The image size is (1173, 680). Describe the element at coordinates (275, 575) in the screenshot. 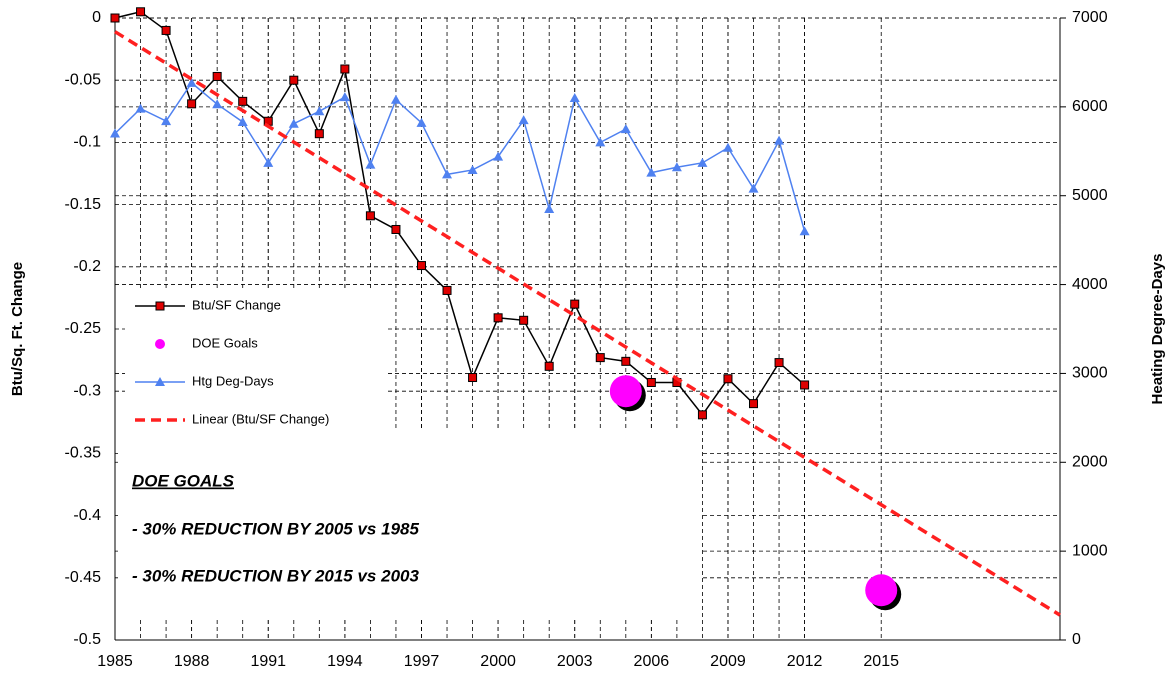

I see `annotation: - 30% REDUCTION BY 2015 vs 2003` at that location.